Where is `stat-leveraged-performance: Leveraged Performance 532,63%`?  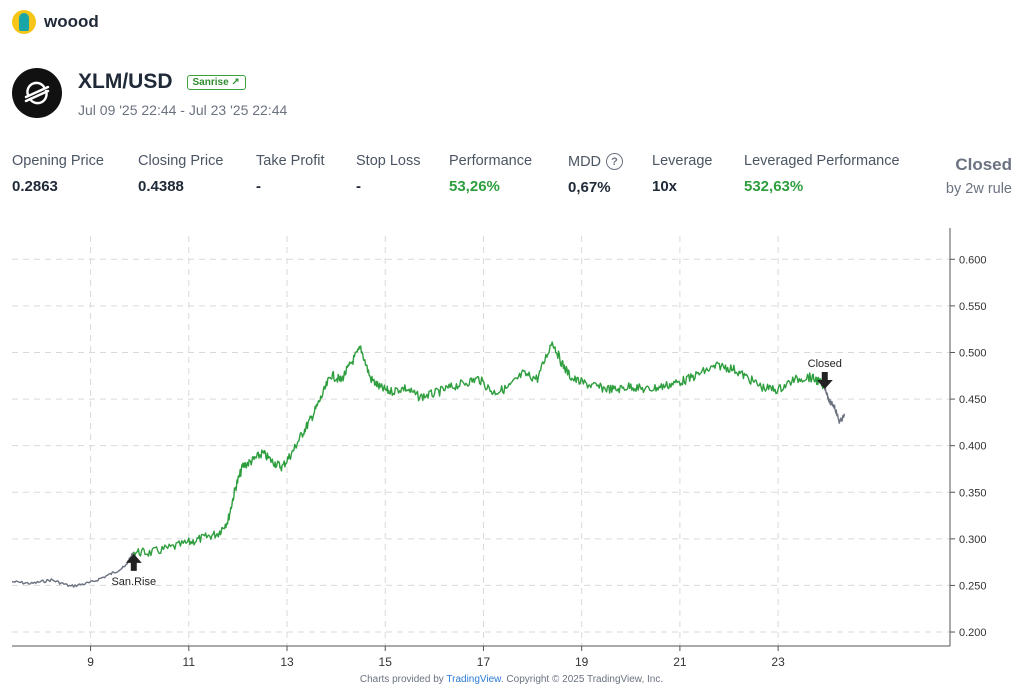
stat-leveraged-performance: Leveraged Performance 532,63% is located at coordinates (822, 174).